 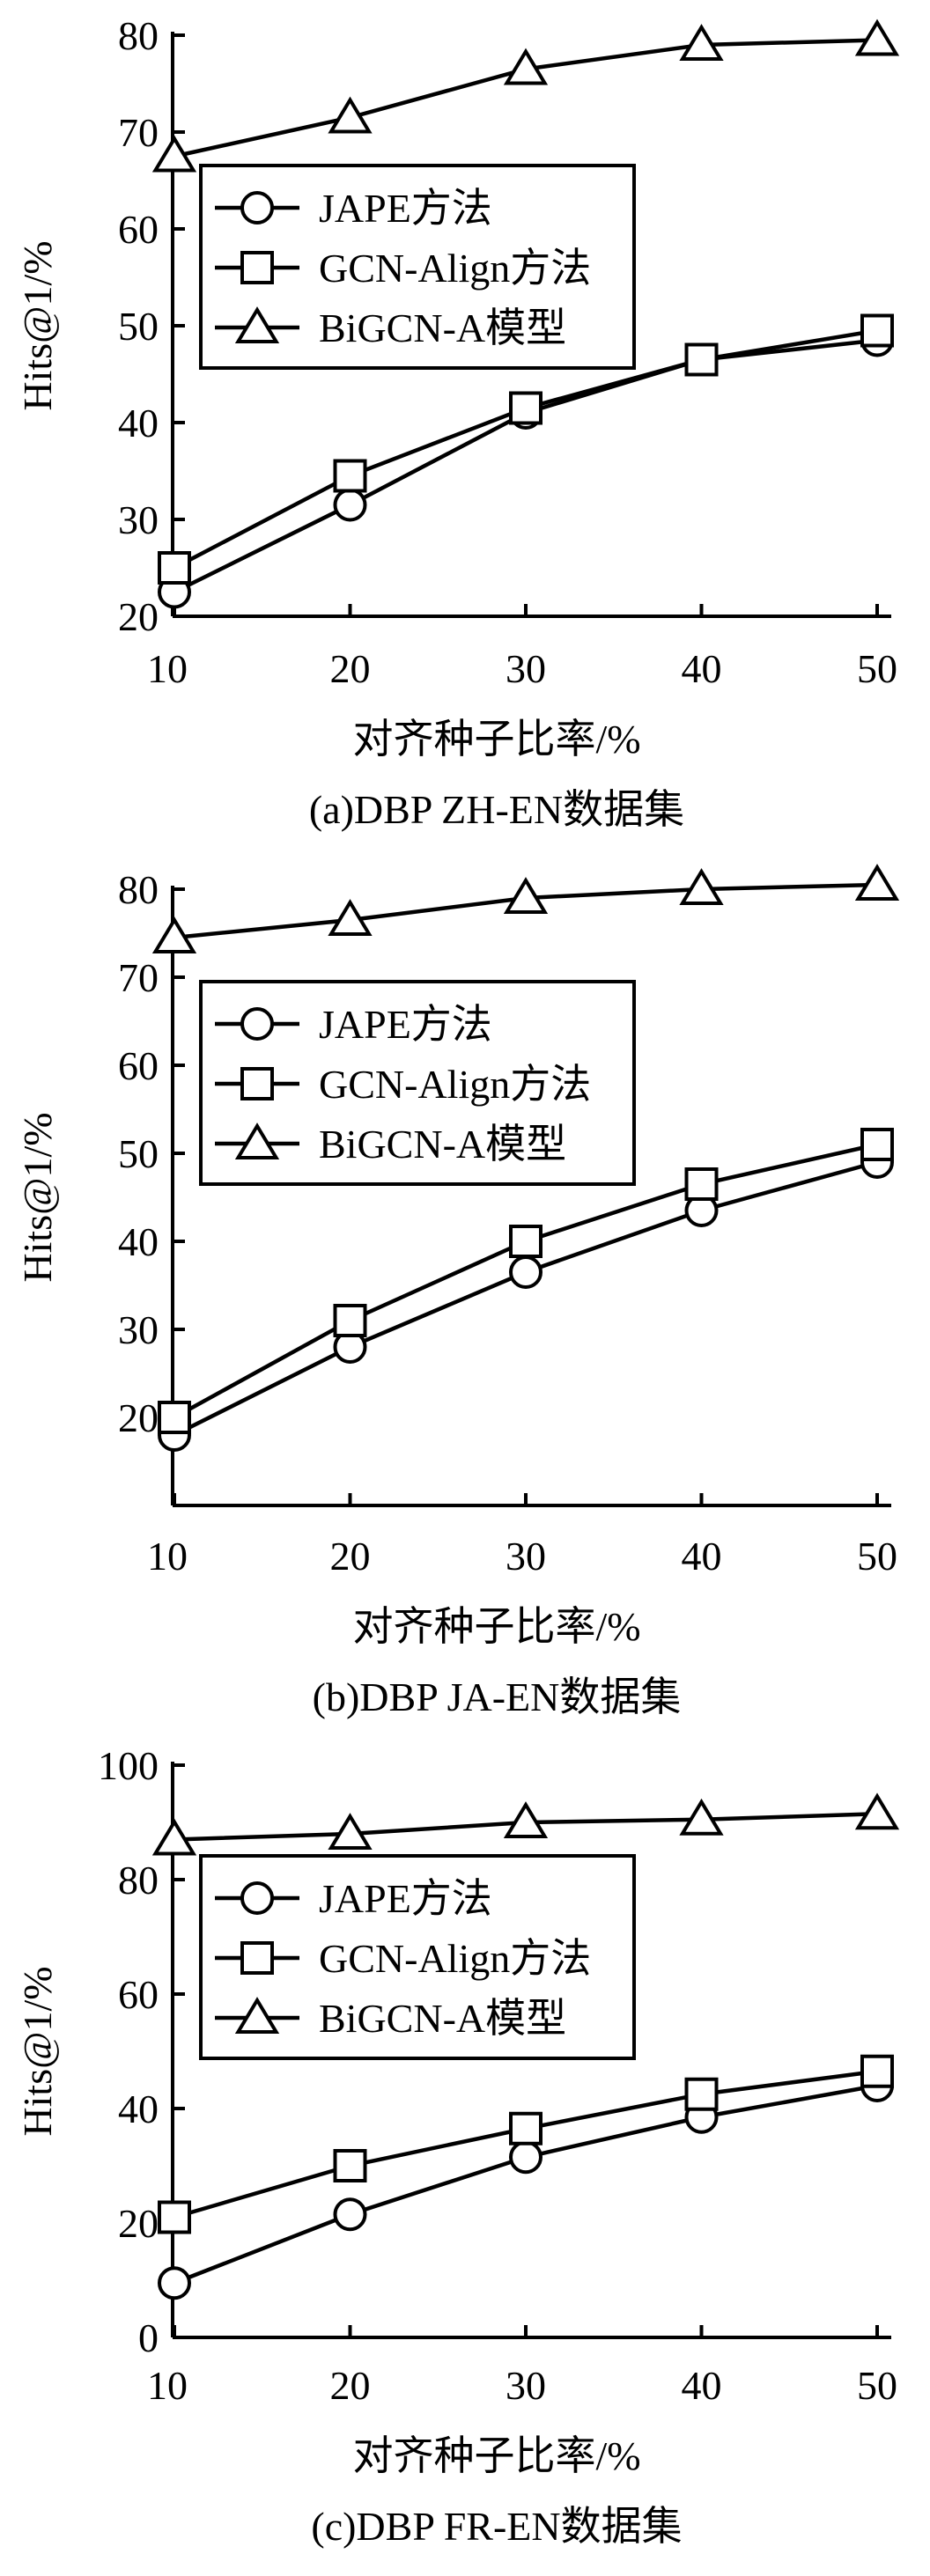 I want to click on chart-caption: (b)DBP JA-EN数据集, so click(x=497, y=1697).